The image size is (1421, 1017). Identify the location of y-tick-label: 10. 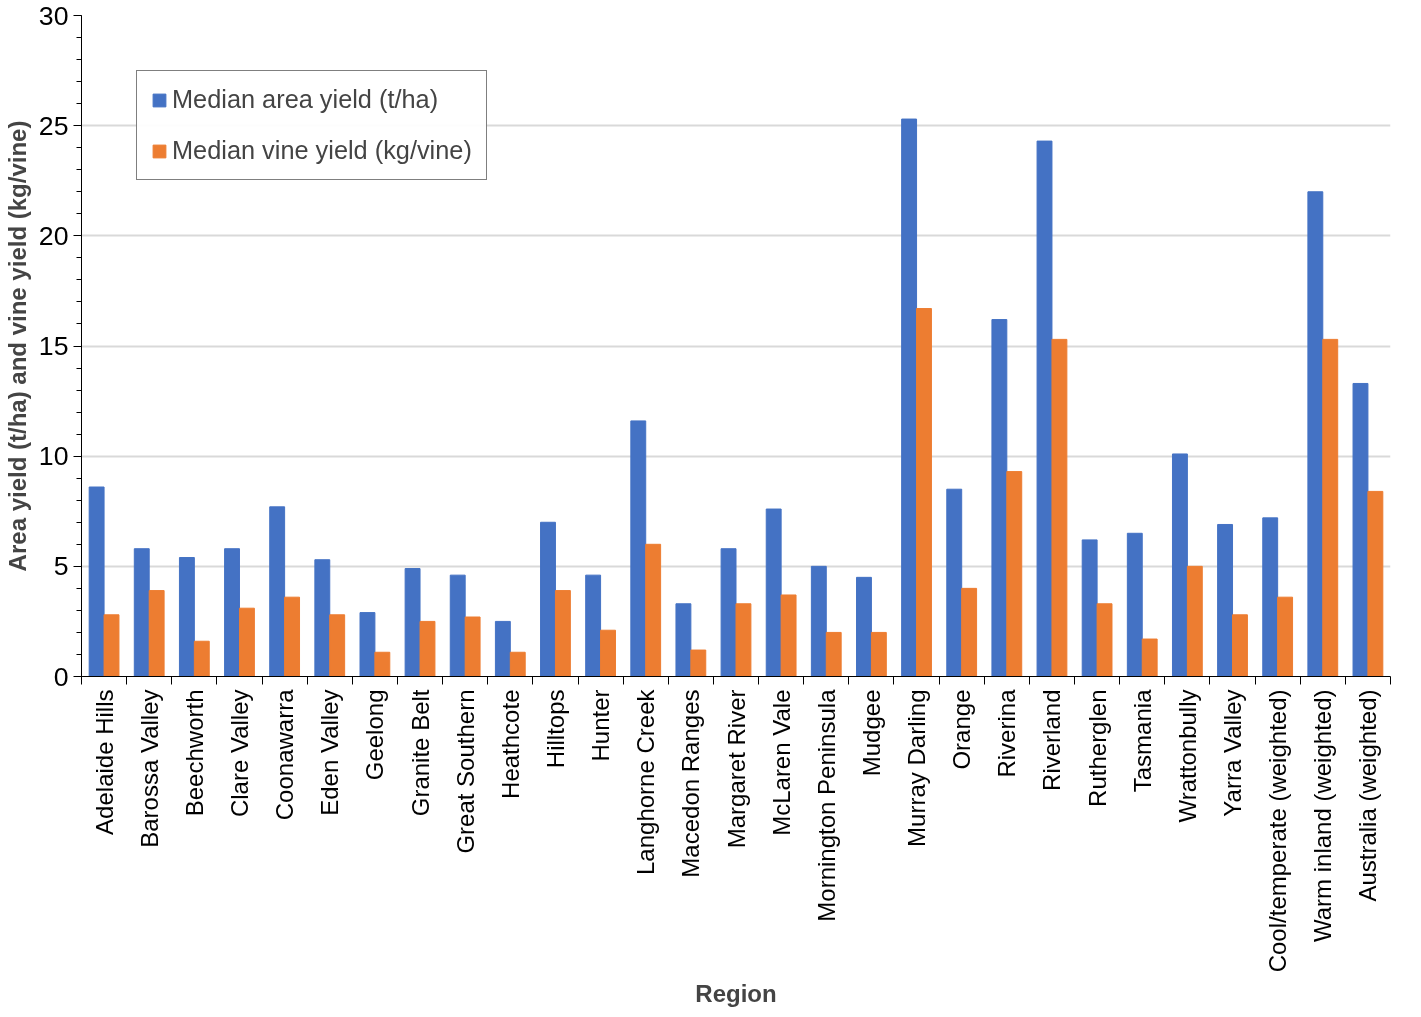
(53, 456).